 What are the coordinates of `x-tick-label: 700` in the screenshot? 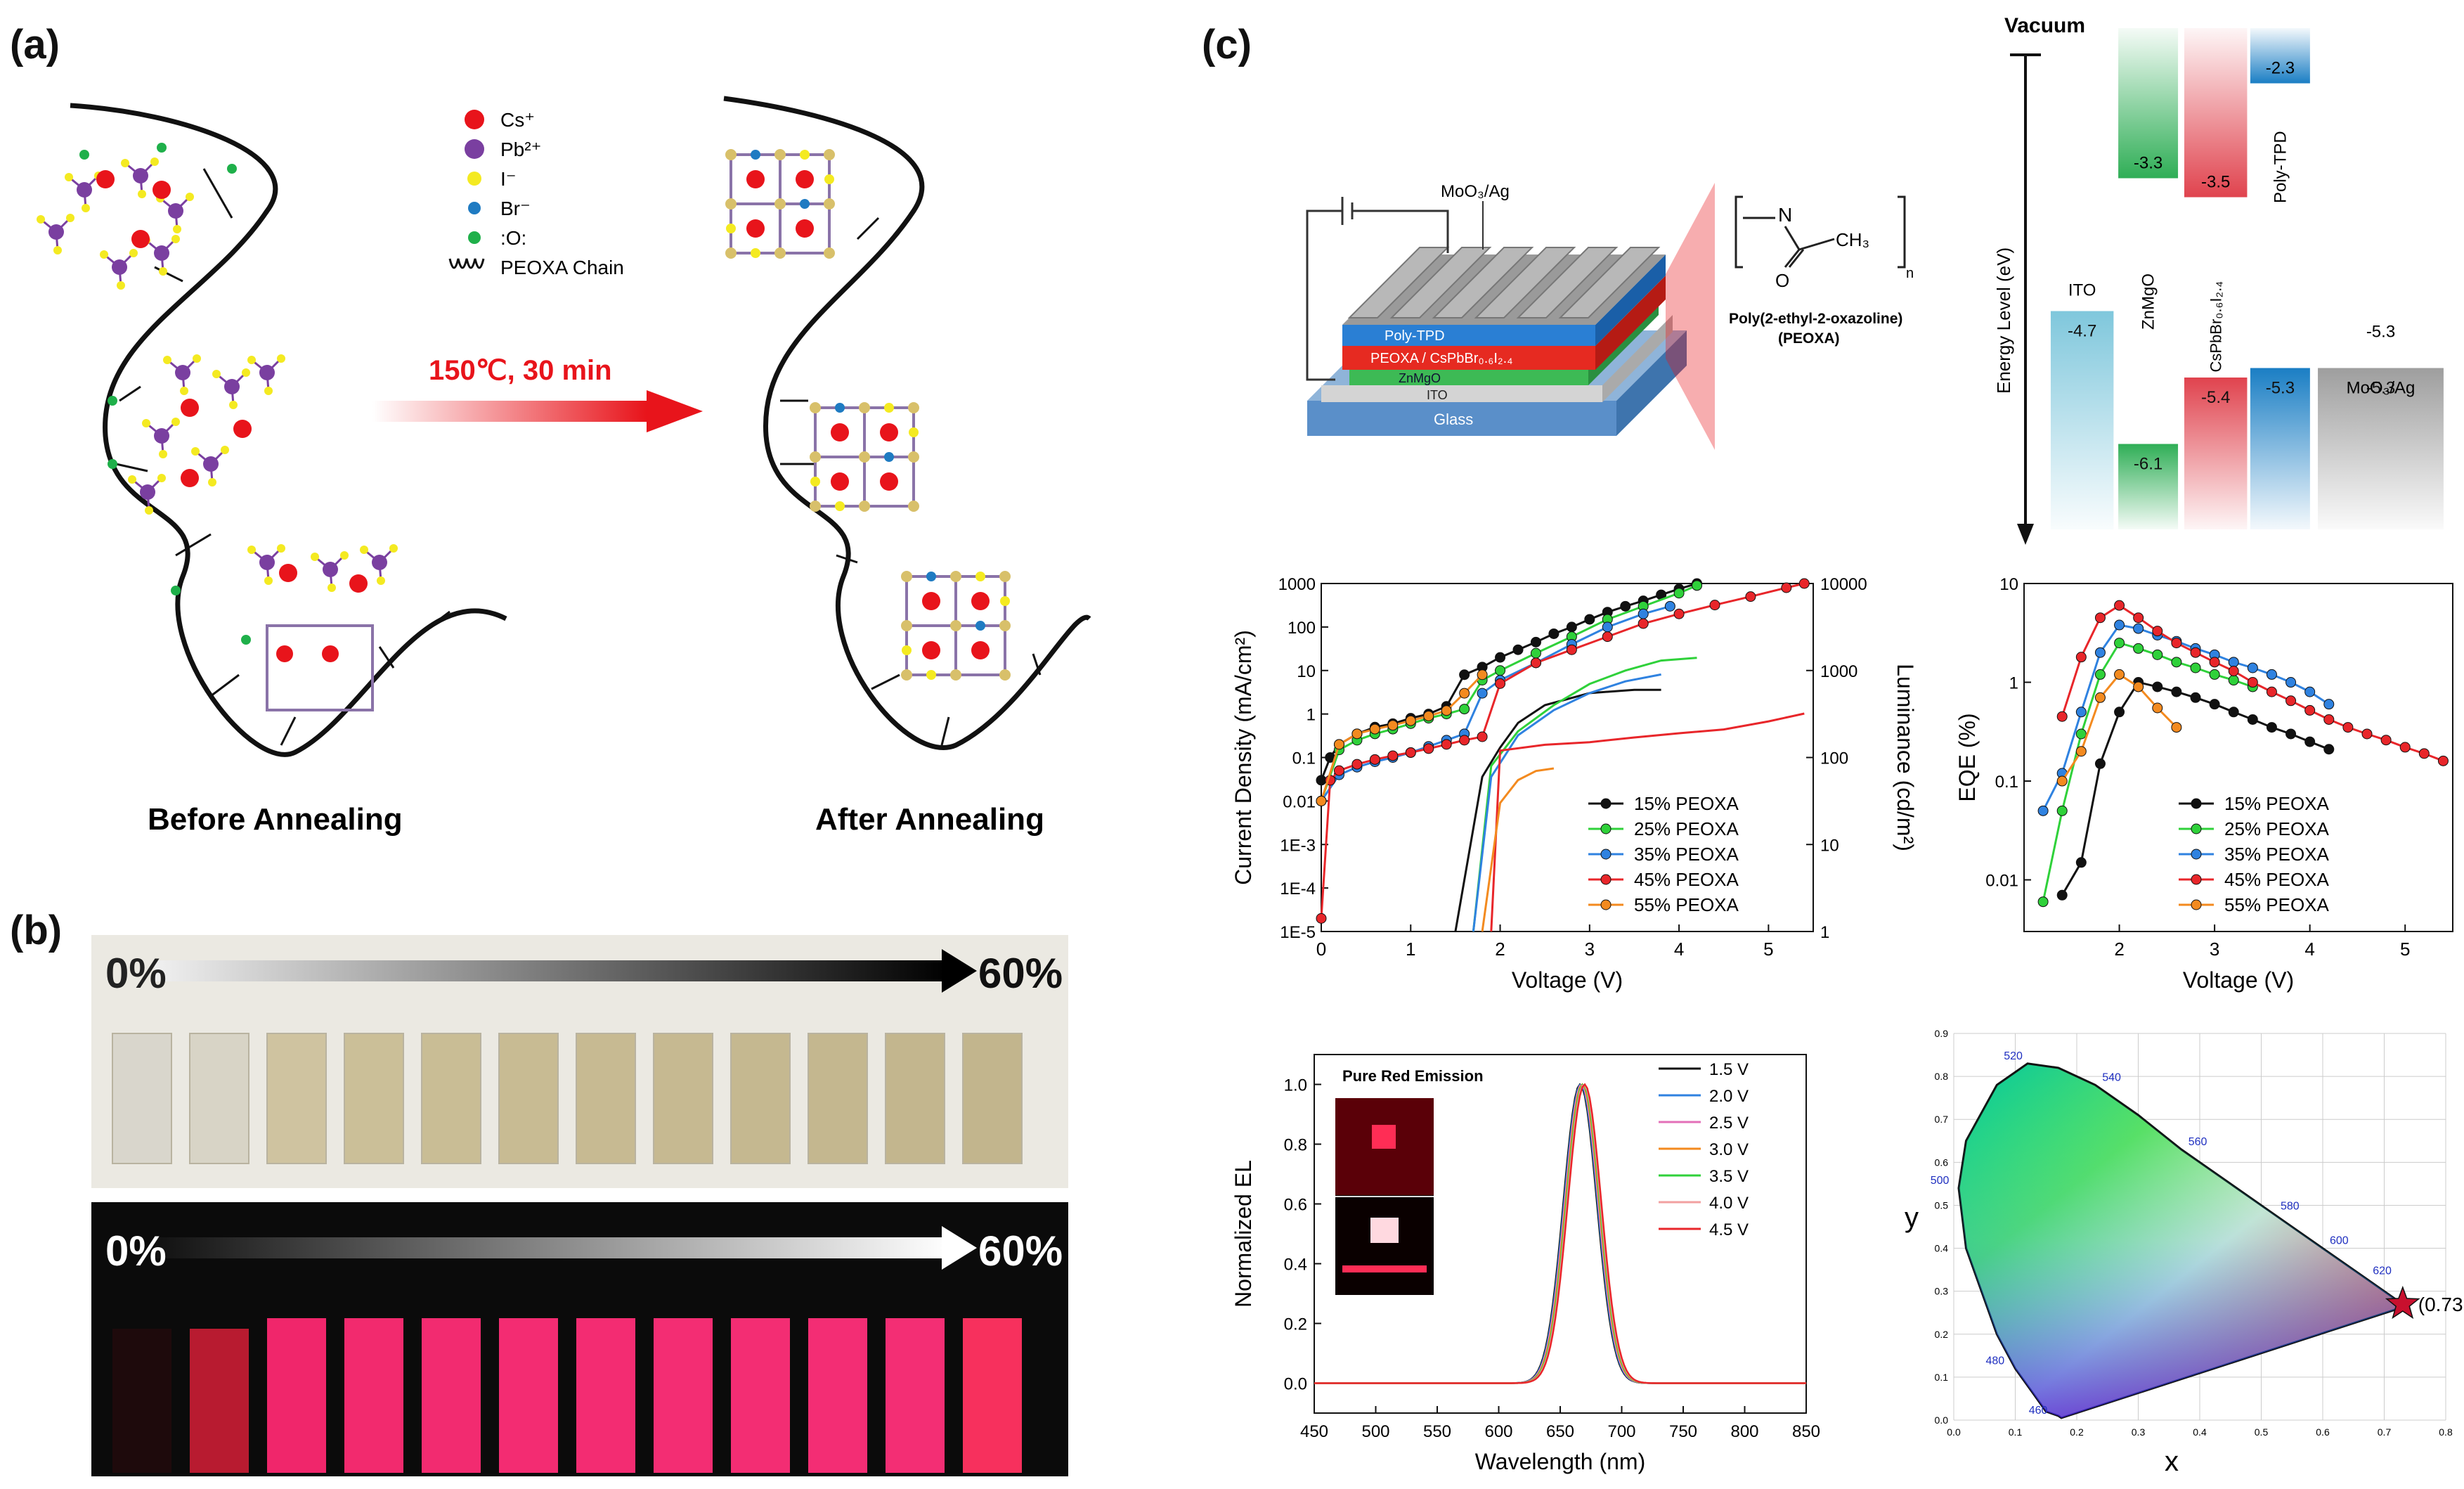 It's located at (1621, 1431).